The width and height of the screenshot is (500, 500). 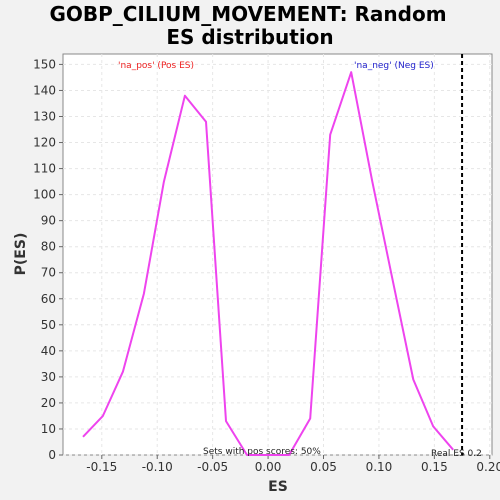 I want to click on chart-title-line-2: ES distribution, so click(x=249, y=37).